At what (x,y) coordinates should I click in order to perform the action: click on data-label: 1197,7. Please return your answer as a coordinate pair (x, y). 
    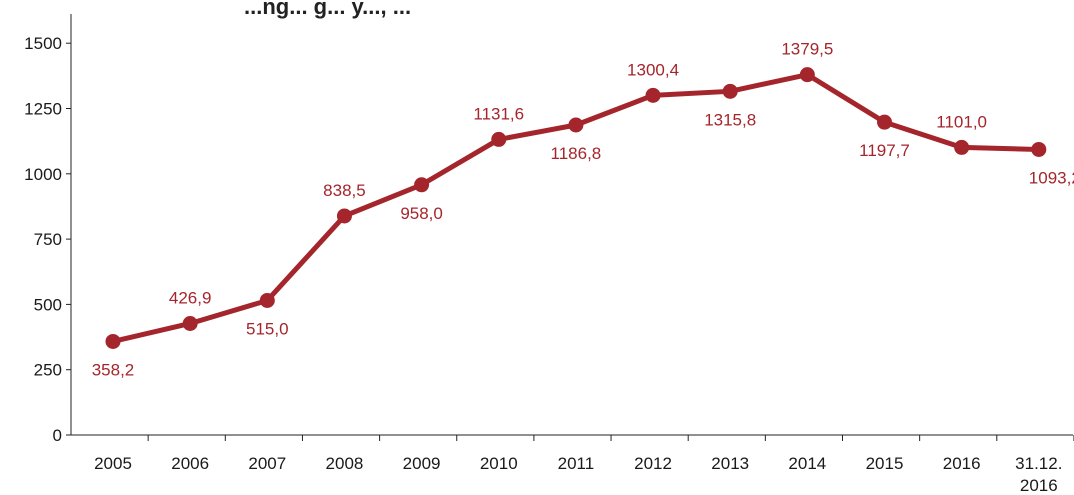
    Looking at the image, I should click on (884, 150).